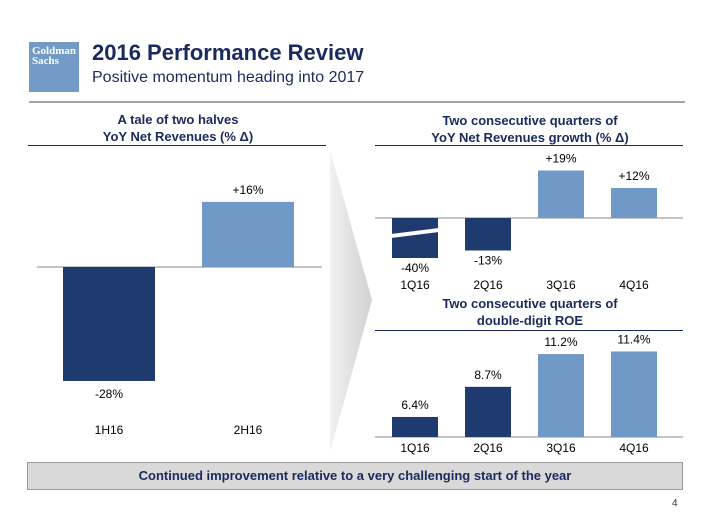 The width and height of the screenshot is (710, 531). What do you see at coordinates (351, 301) in the screenshot?
I see `transition-arrow` at bounding box center [351, 301].